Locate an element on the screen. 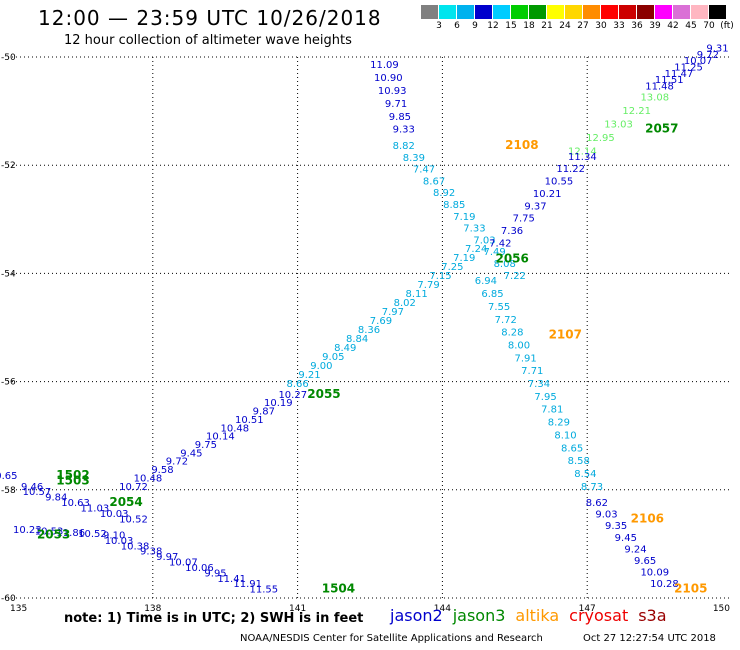  wave-height-label: 8.29 is located at coordinates (559, 423).